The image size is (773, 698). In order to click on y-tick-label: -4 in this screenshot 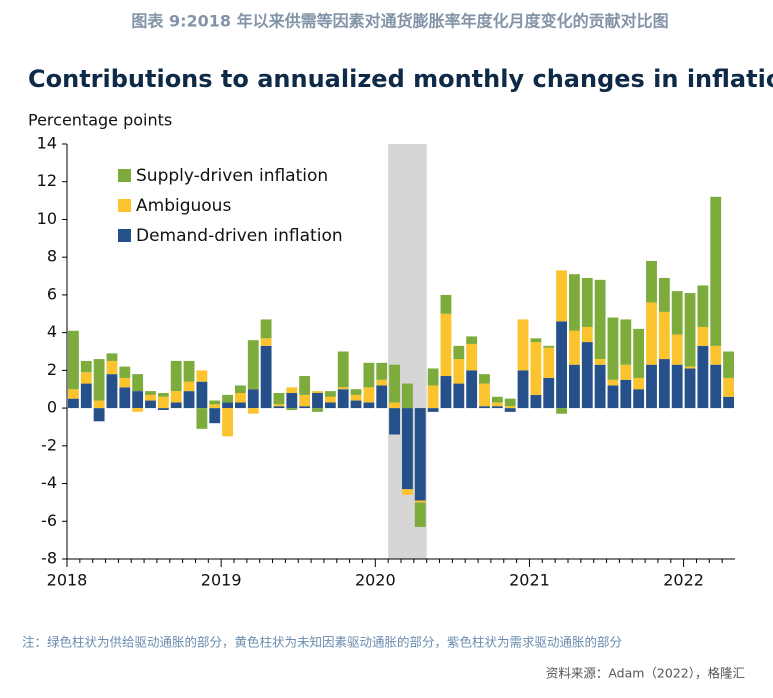, I will do `click(49, 482)`.